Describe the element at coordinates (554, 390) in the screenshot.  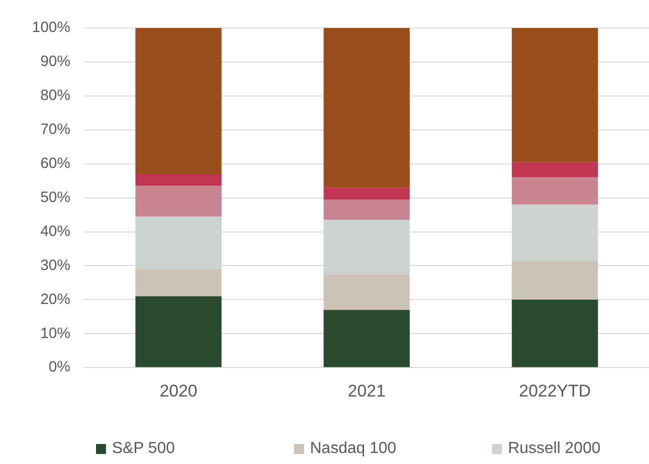
I see `x-tick-label: 2022YTD` at that location.